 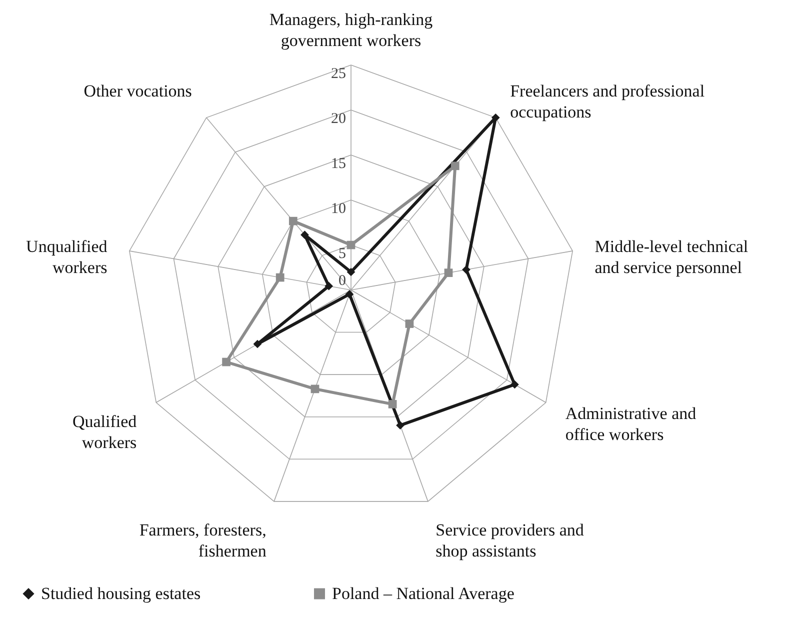 What do you see at coordinates (510, 540) in the screenshot?
I see `spoke-label: Service providers and shop assistants` at bounding box center [510, 540].